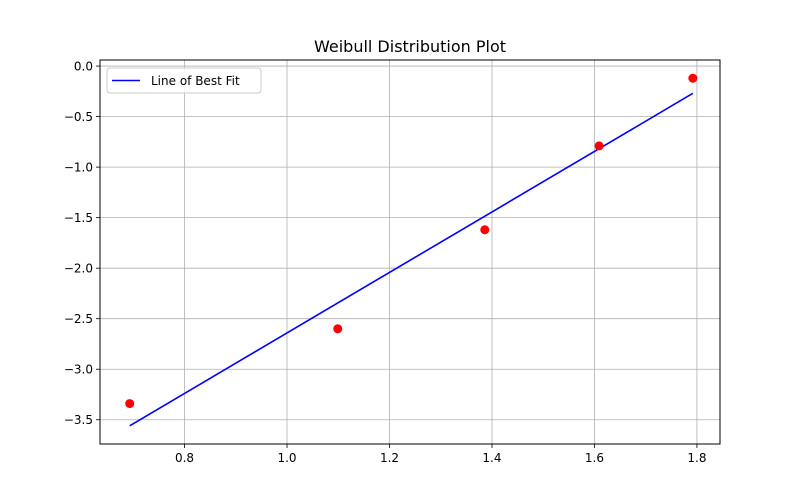  I want to click on x-tick-label: 0.8, so click(184, 458).